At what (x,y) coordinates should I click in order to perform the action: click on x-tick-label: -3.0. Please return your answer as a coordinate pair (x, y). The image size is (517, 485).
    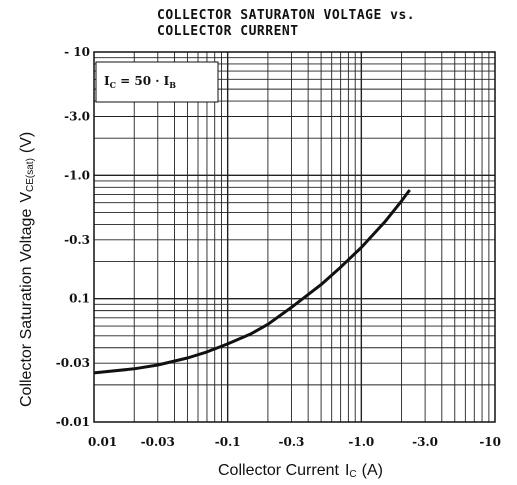
    Looking at the image, I should click on (425, 442).